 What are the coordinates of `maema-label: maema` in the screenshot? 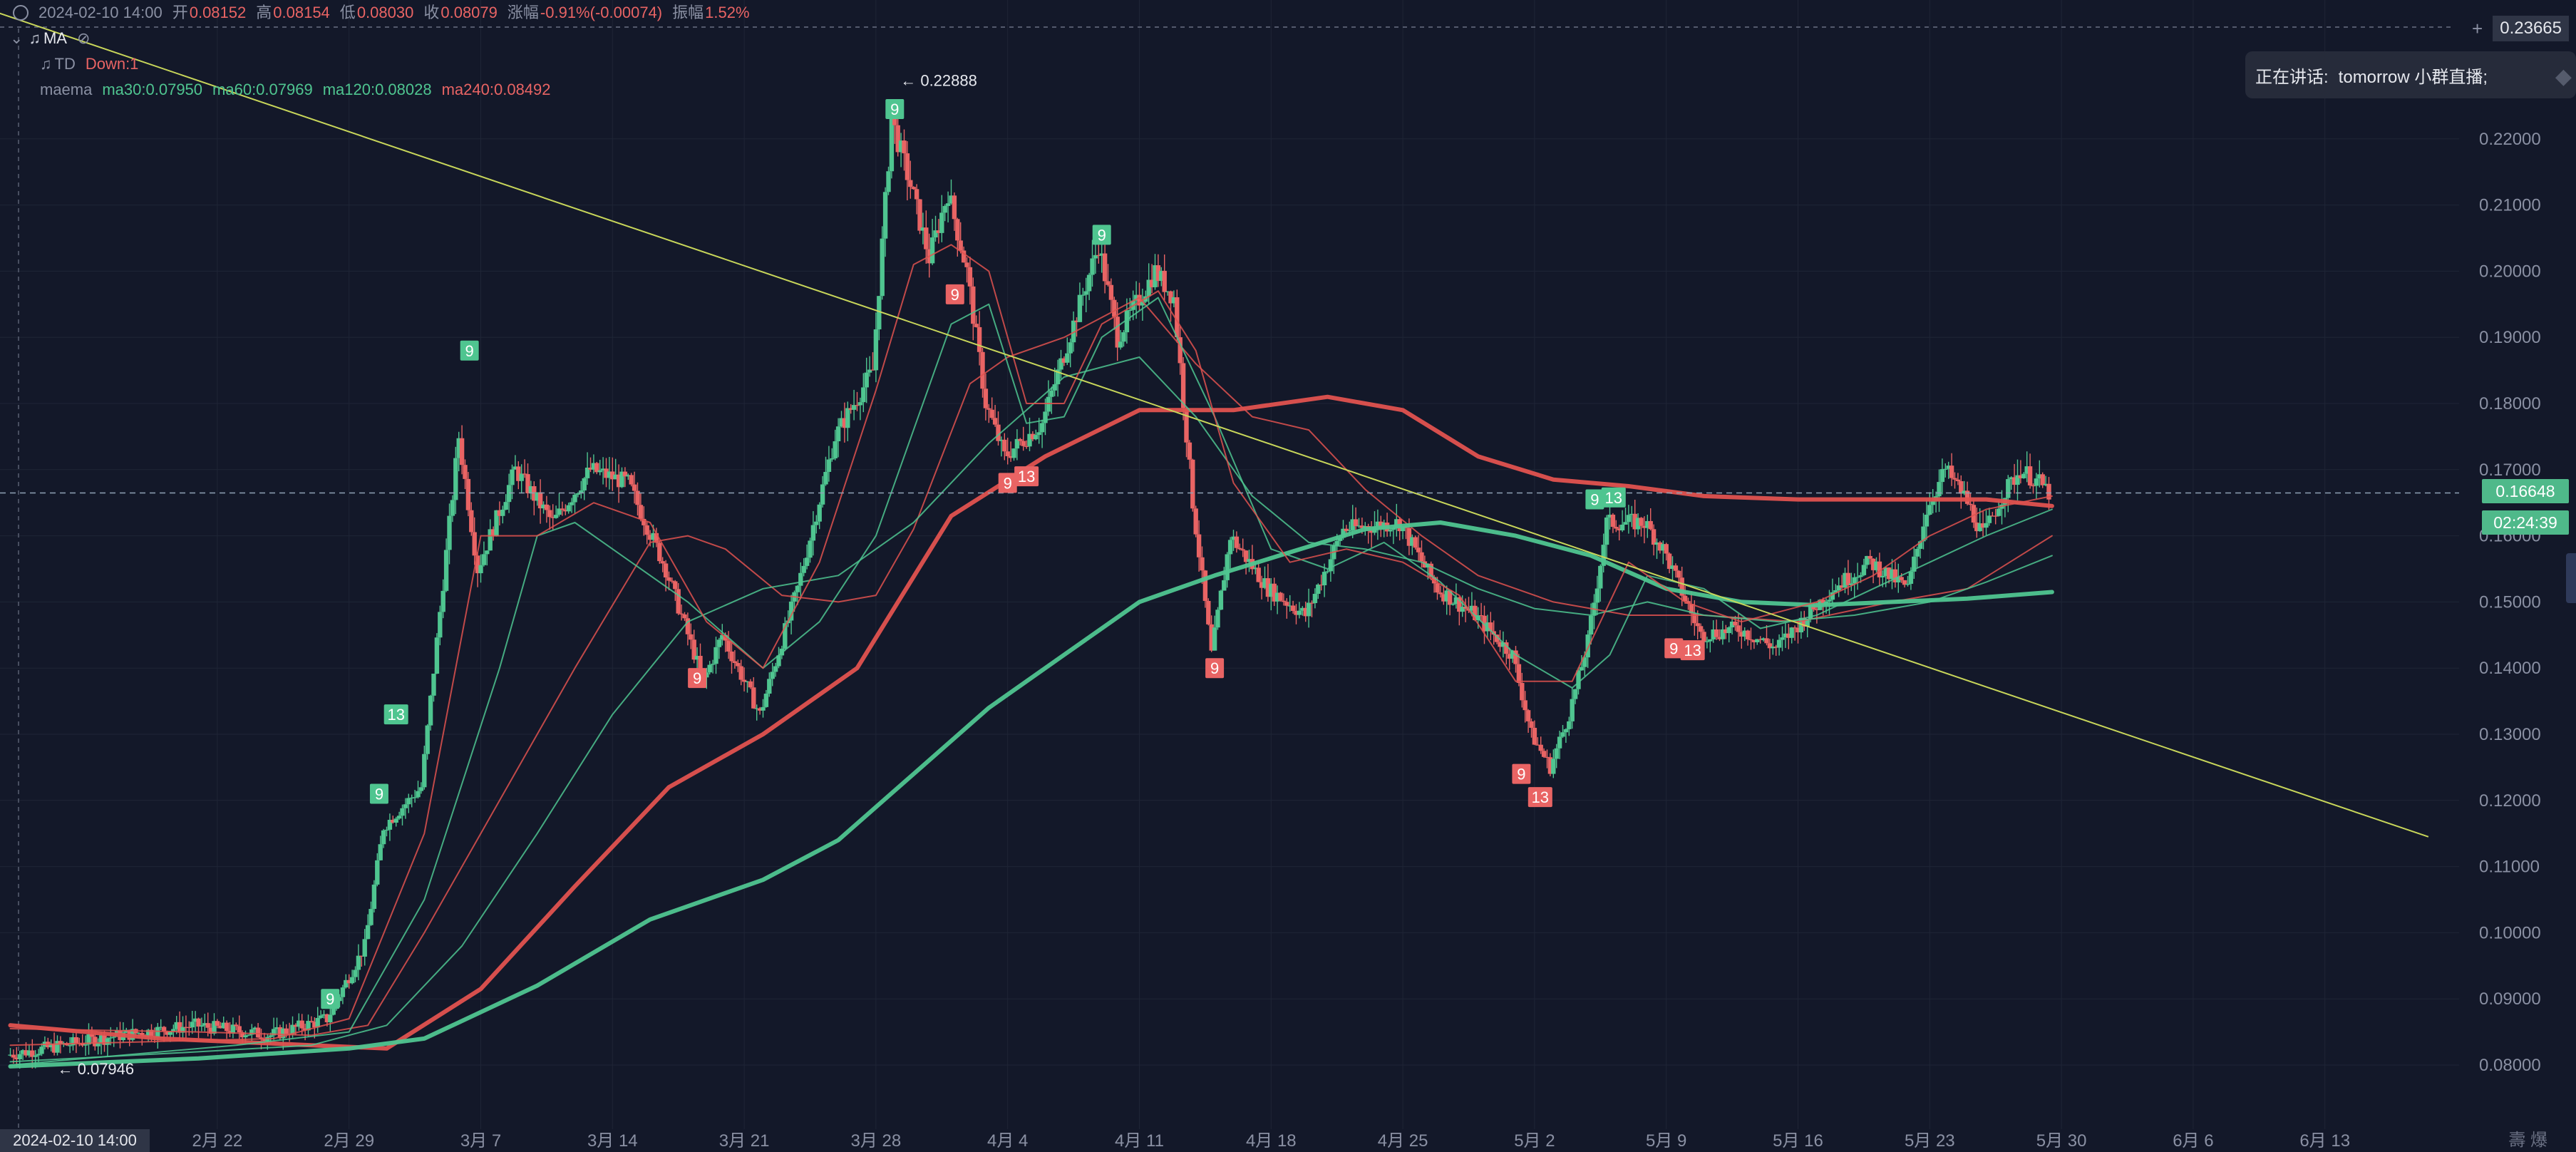 It's located at (66, 89).